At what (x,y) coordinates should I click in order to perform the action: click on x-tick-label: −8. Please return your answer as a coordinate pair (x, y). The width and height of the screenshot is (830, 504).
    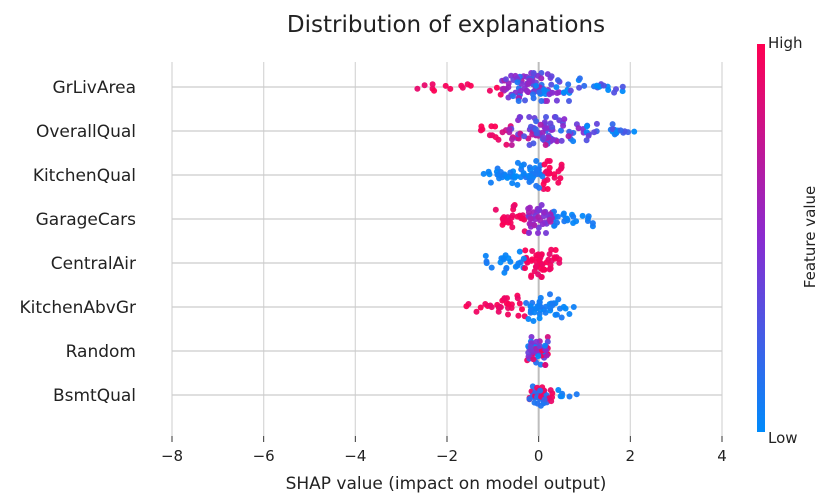
    Looking at the image, I should click on (172, 456).